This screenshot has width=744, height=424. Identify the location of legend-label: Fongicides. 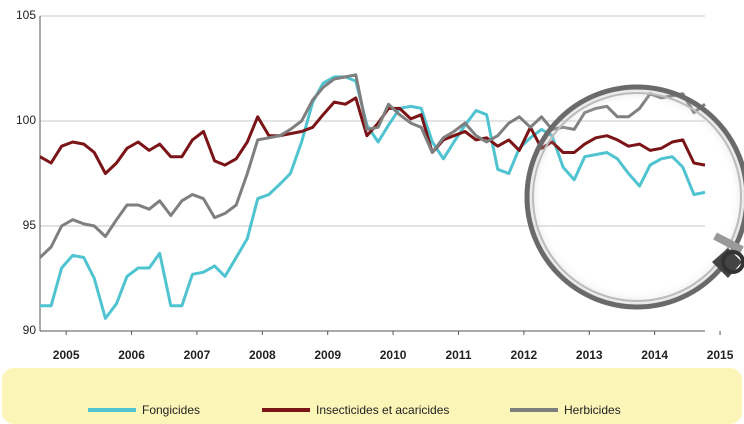
(171, 410).